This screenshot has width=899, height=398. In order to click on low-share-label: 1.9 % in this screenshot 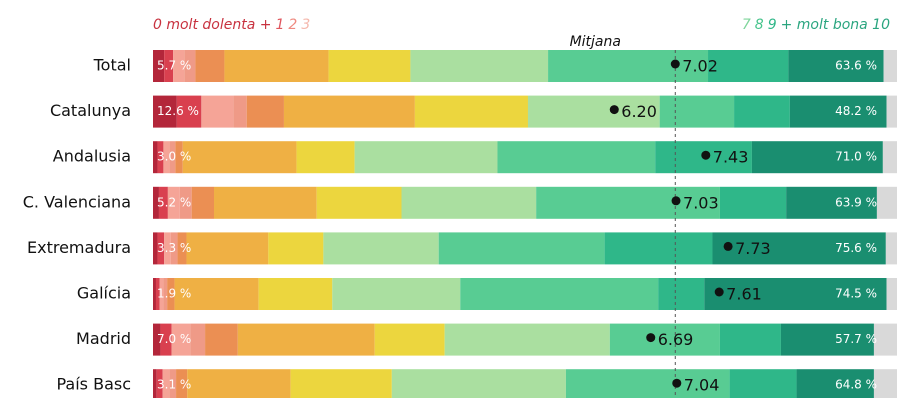, I will do `click(174, 294)`.